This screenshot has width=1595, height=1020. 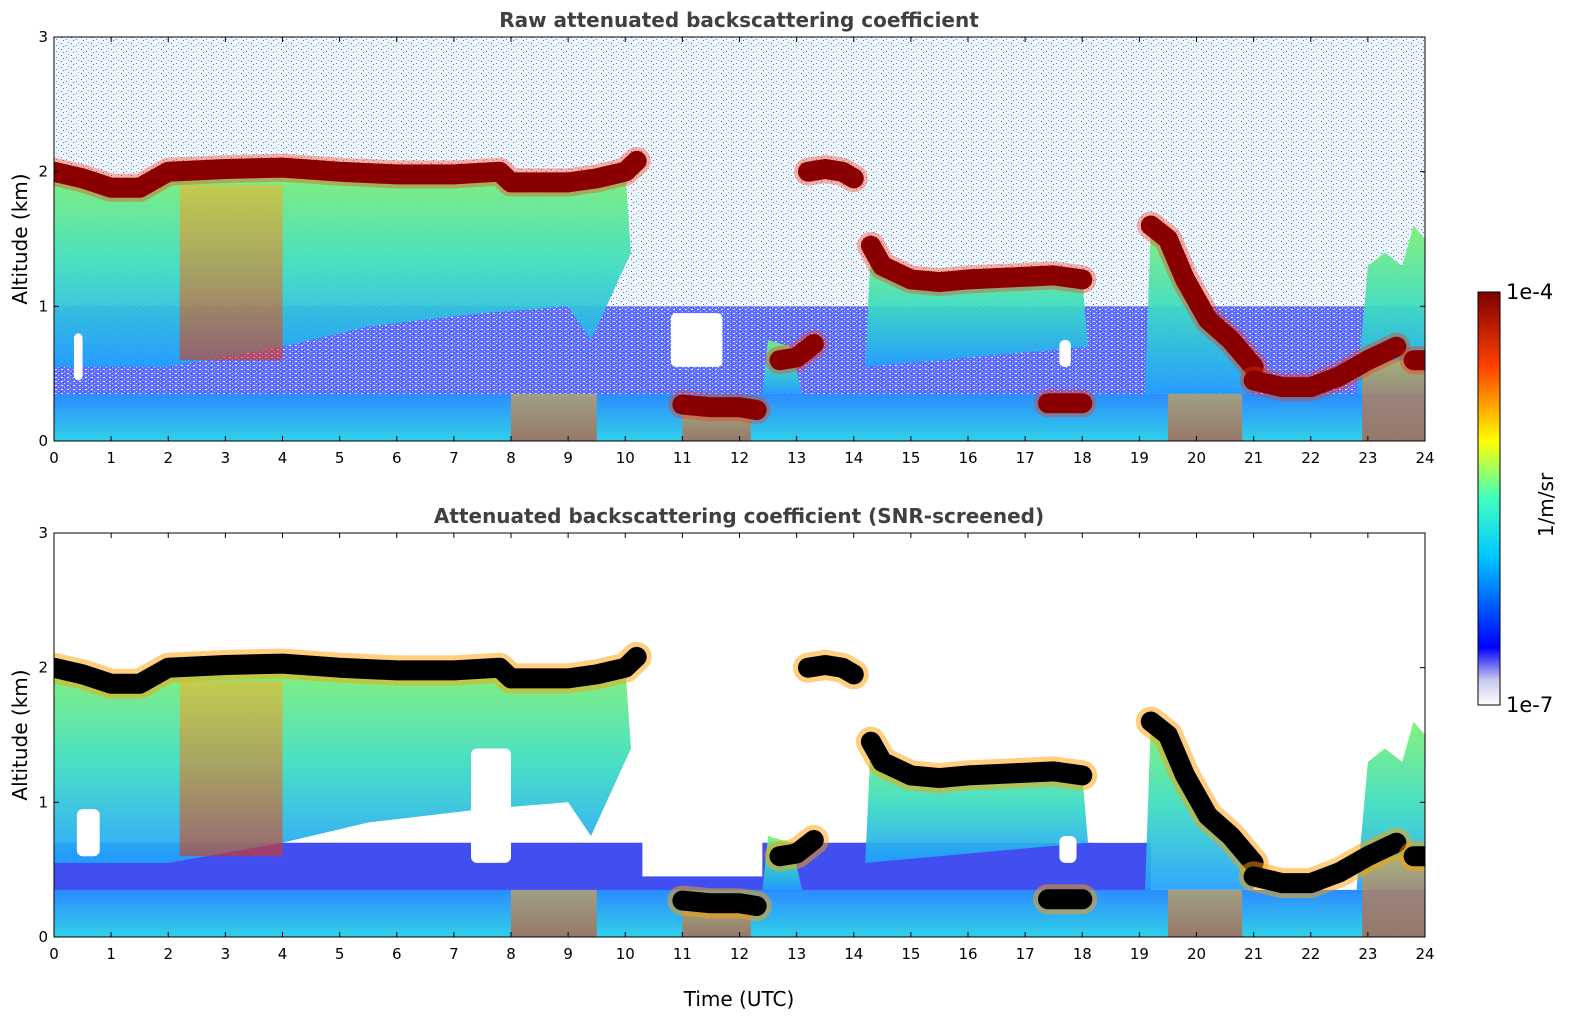 What do you see at coordinates (1424, 954) in the screenshot?
I see `x-tick-label: 24` at bounding box center [1424, 954].